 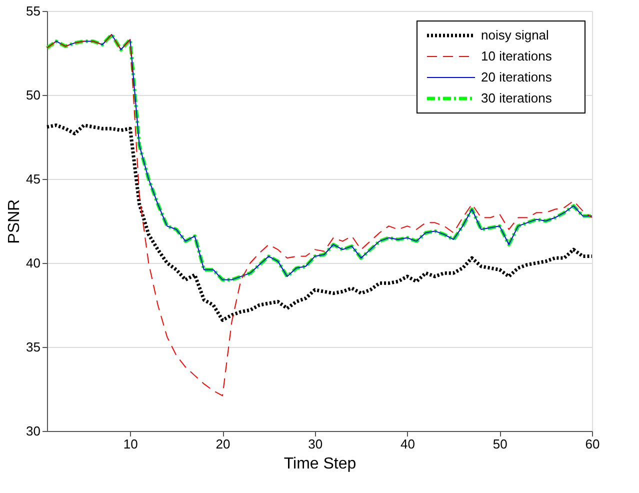 I want to click on legend-label: 20 iterations, so click(x=516, y=77).